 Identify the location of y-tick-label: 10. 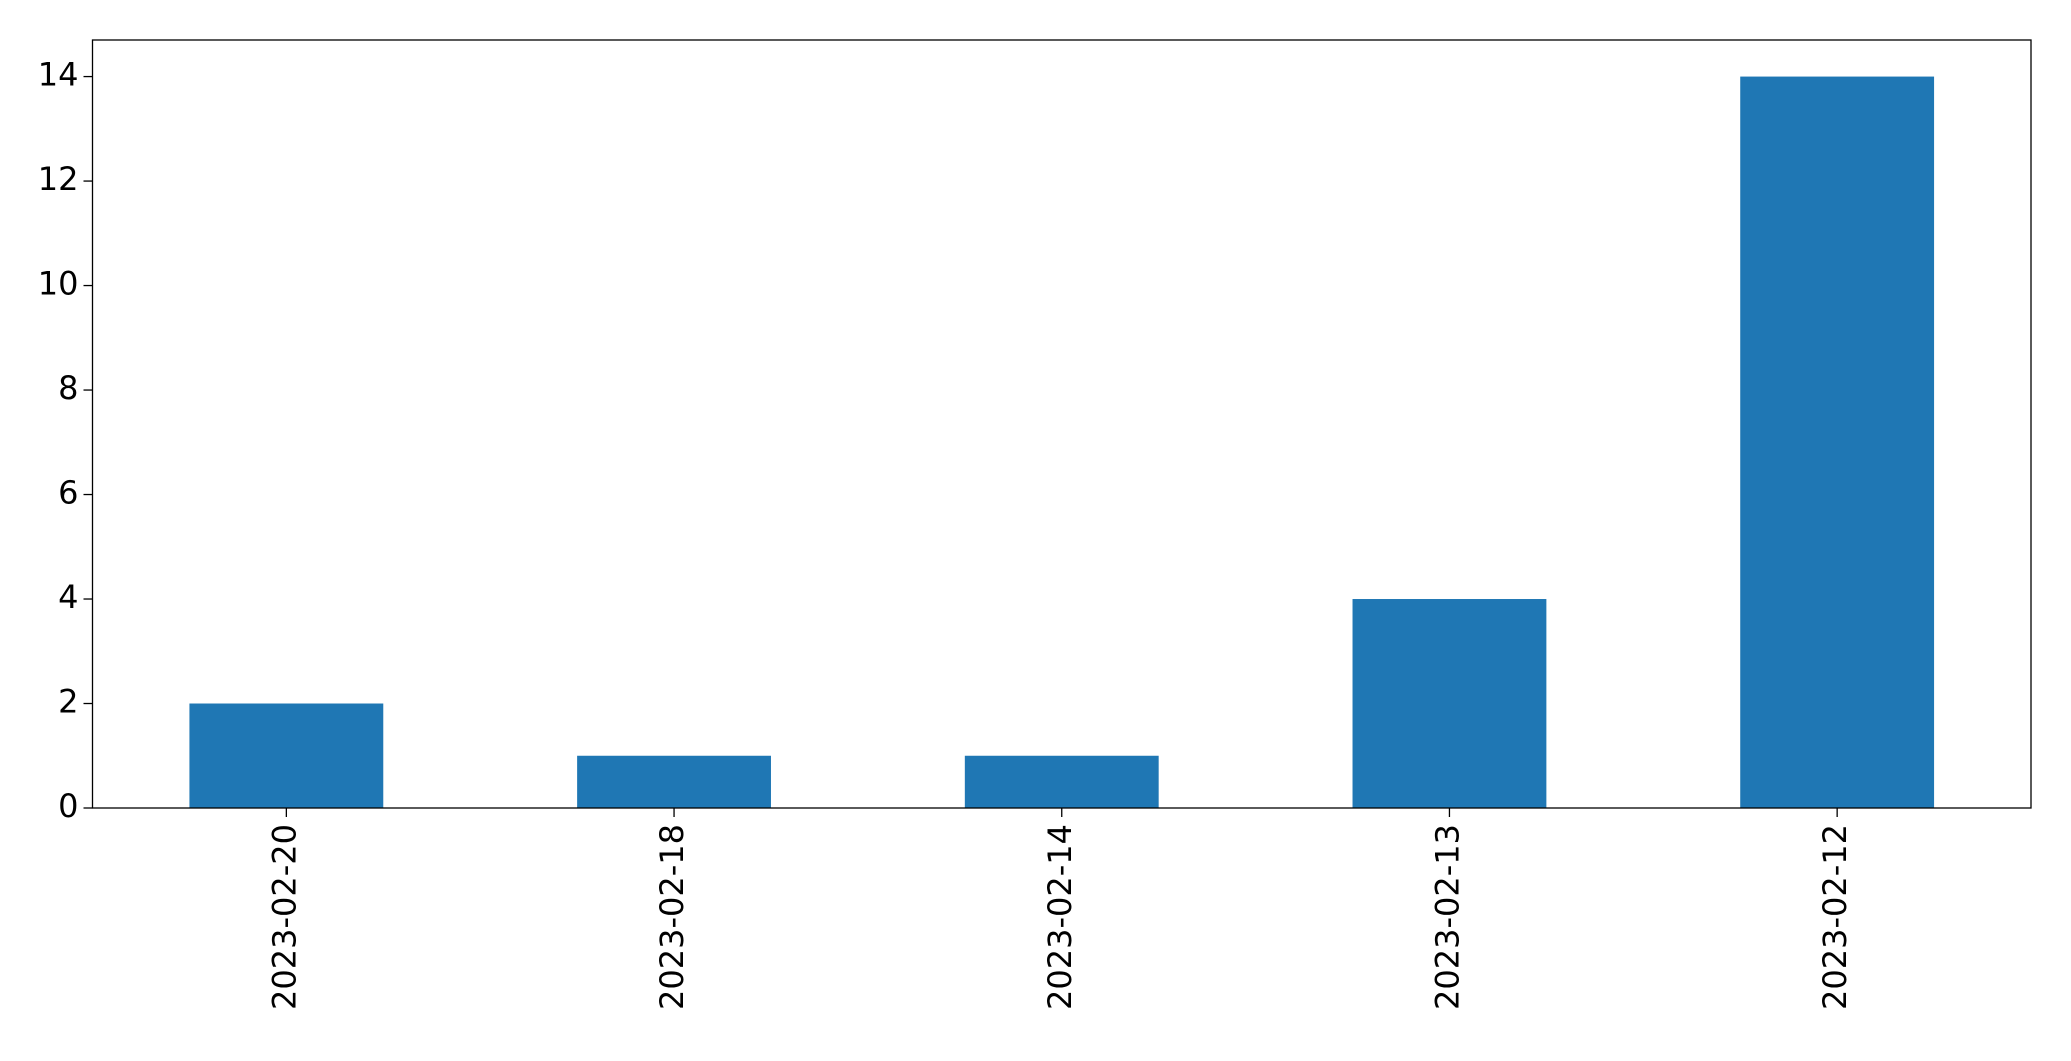
(58, 284).